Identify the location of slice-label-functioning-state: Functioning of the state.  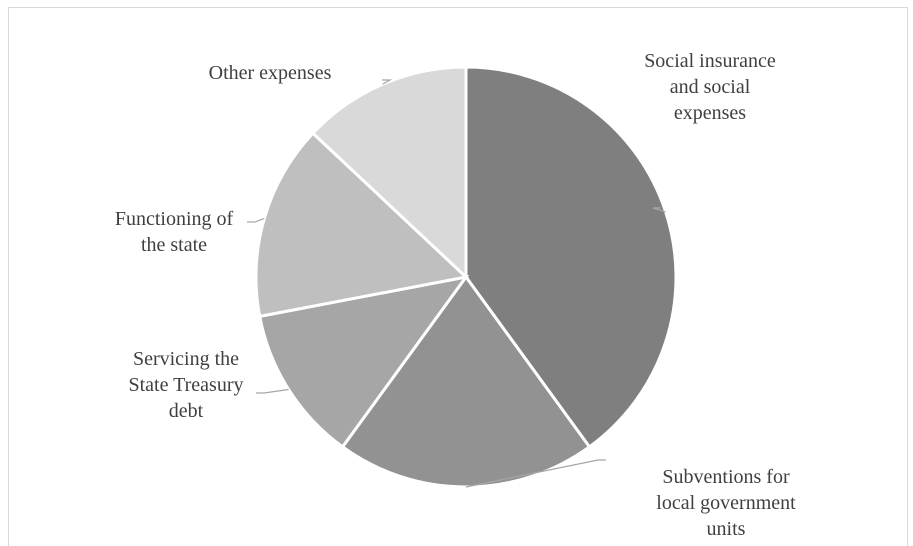
(174, 232).